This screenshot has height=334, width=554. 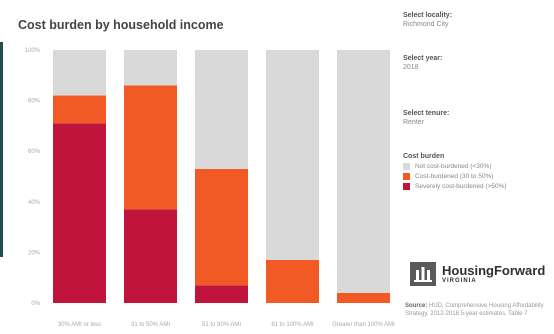 I want to click on tenure-value: Renter, so click(x=414, y=122).